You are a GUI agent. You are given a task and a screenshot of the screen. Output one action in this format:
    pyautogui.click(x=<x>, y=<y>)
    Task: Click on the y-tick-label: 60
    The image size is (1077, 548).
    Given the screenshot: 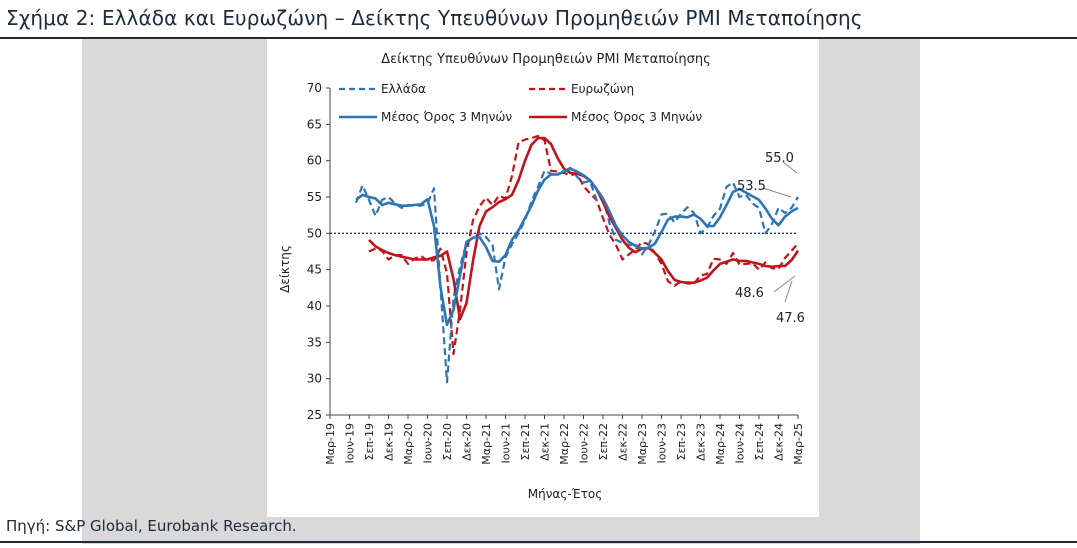 What is the action you would take?
    pyautogui.click(x=314, y=161)
    